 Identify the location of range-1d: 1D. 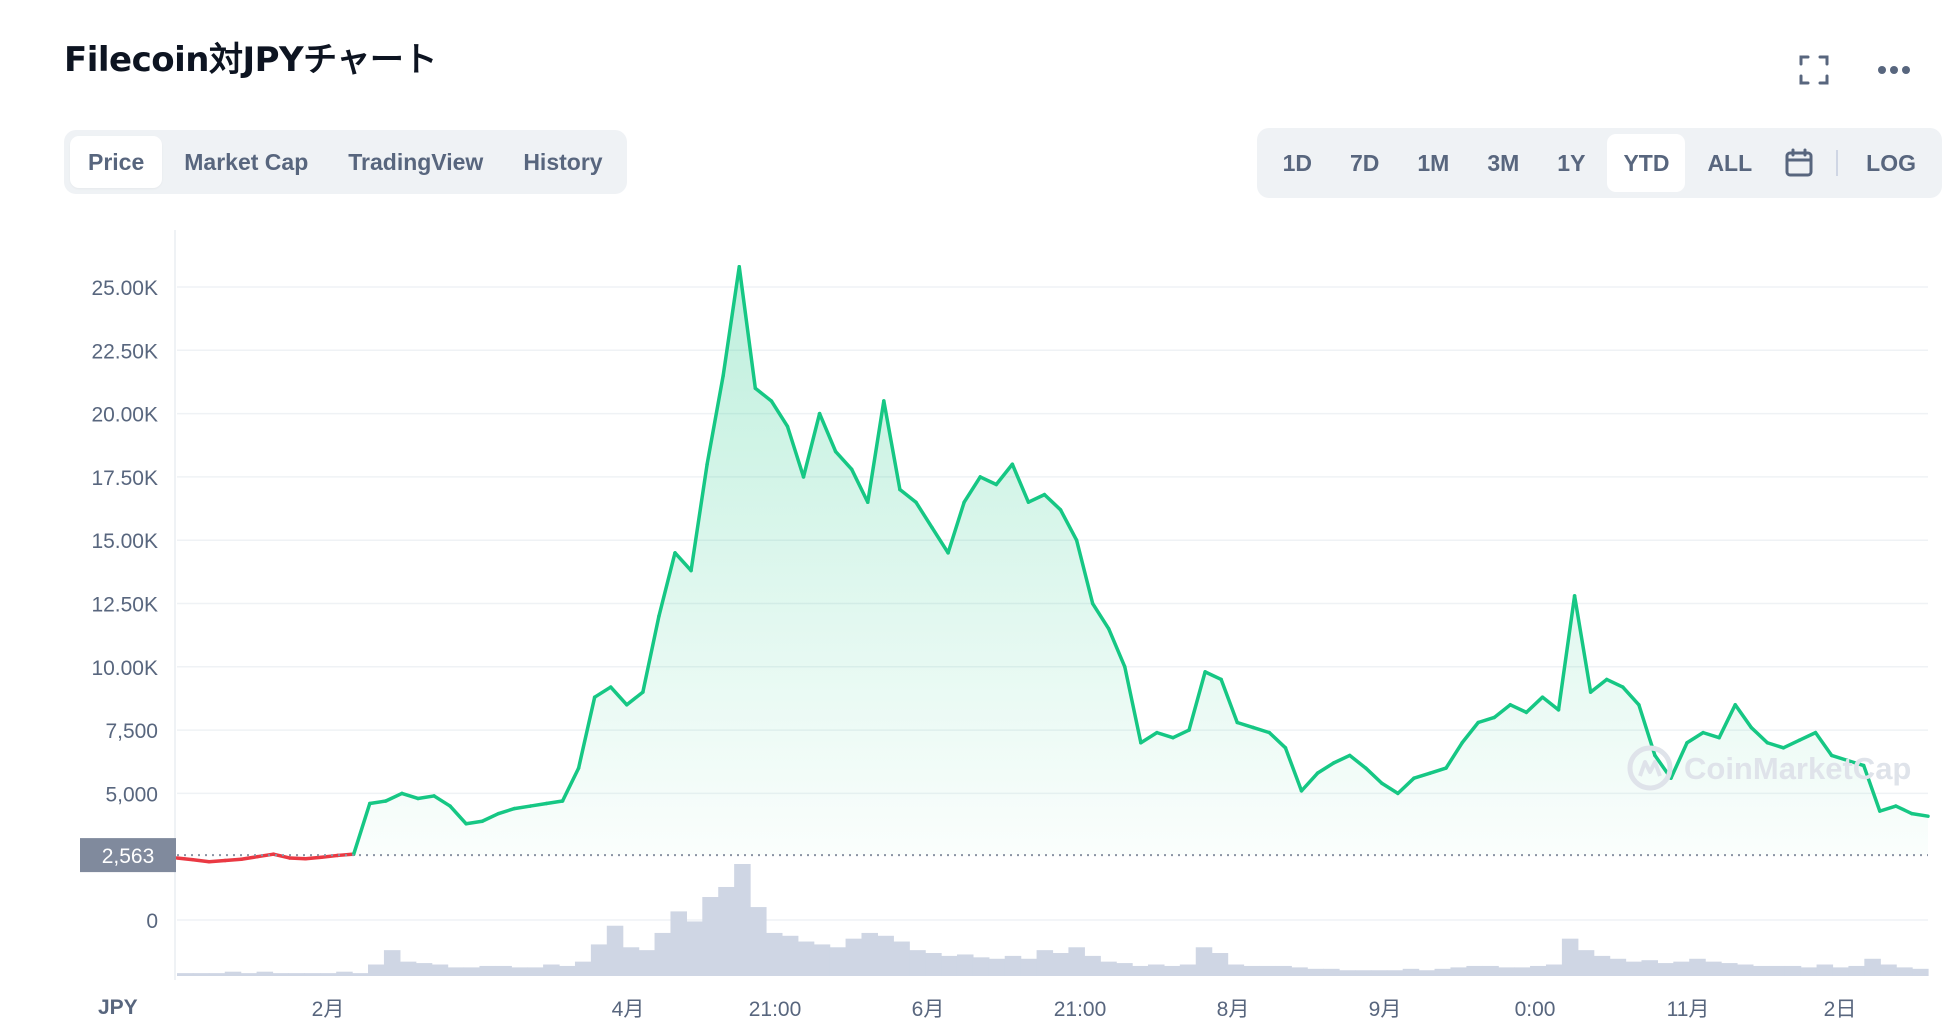
(1297, 163).